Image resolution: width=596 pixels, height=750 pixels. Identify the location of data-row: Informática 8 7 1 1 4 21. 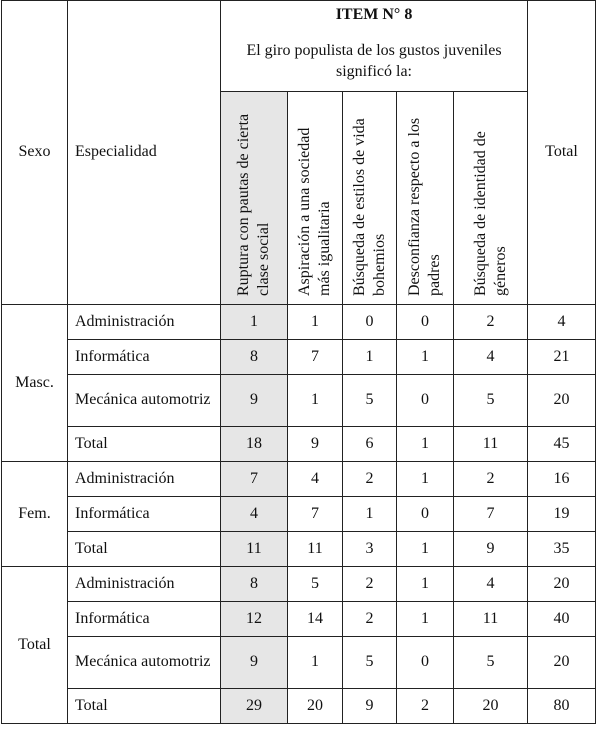
(299, 357).